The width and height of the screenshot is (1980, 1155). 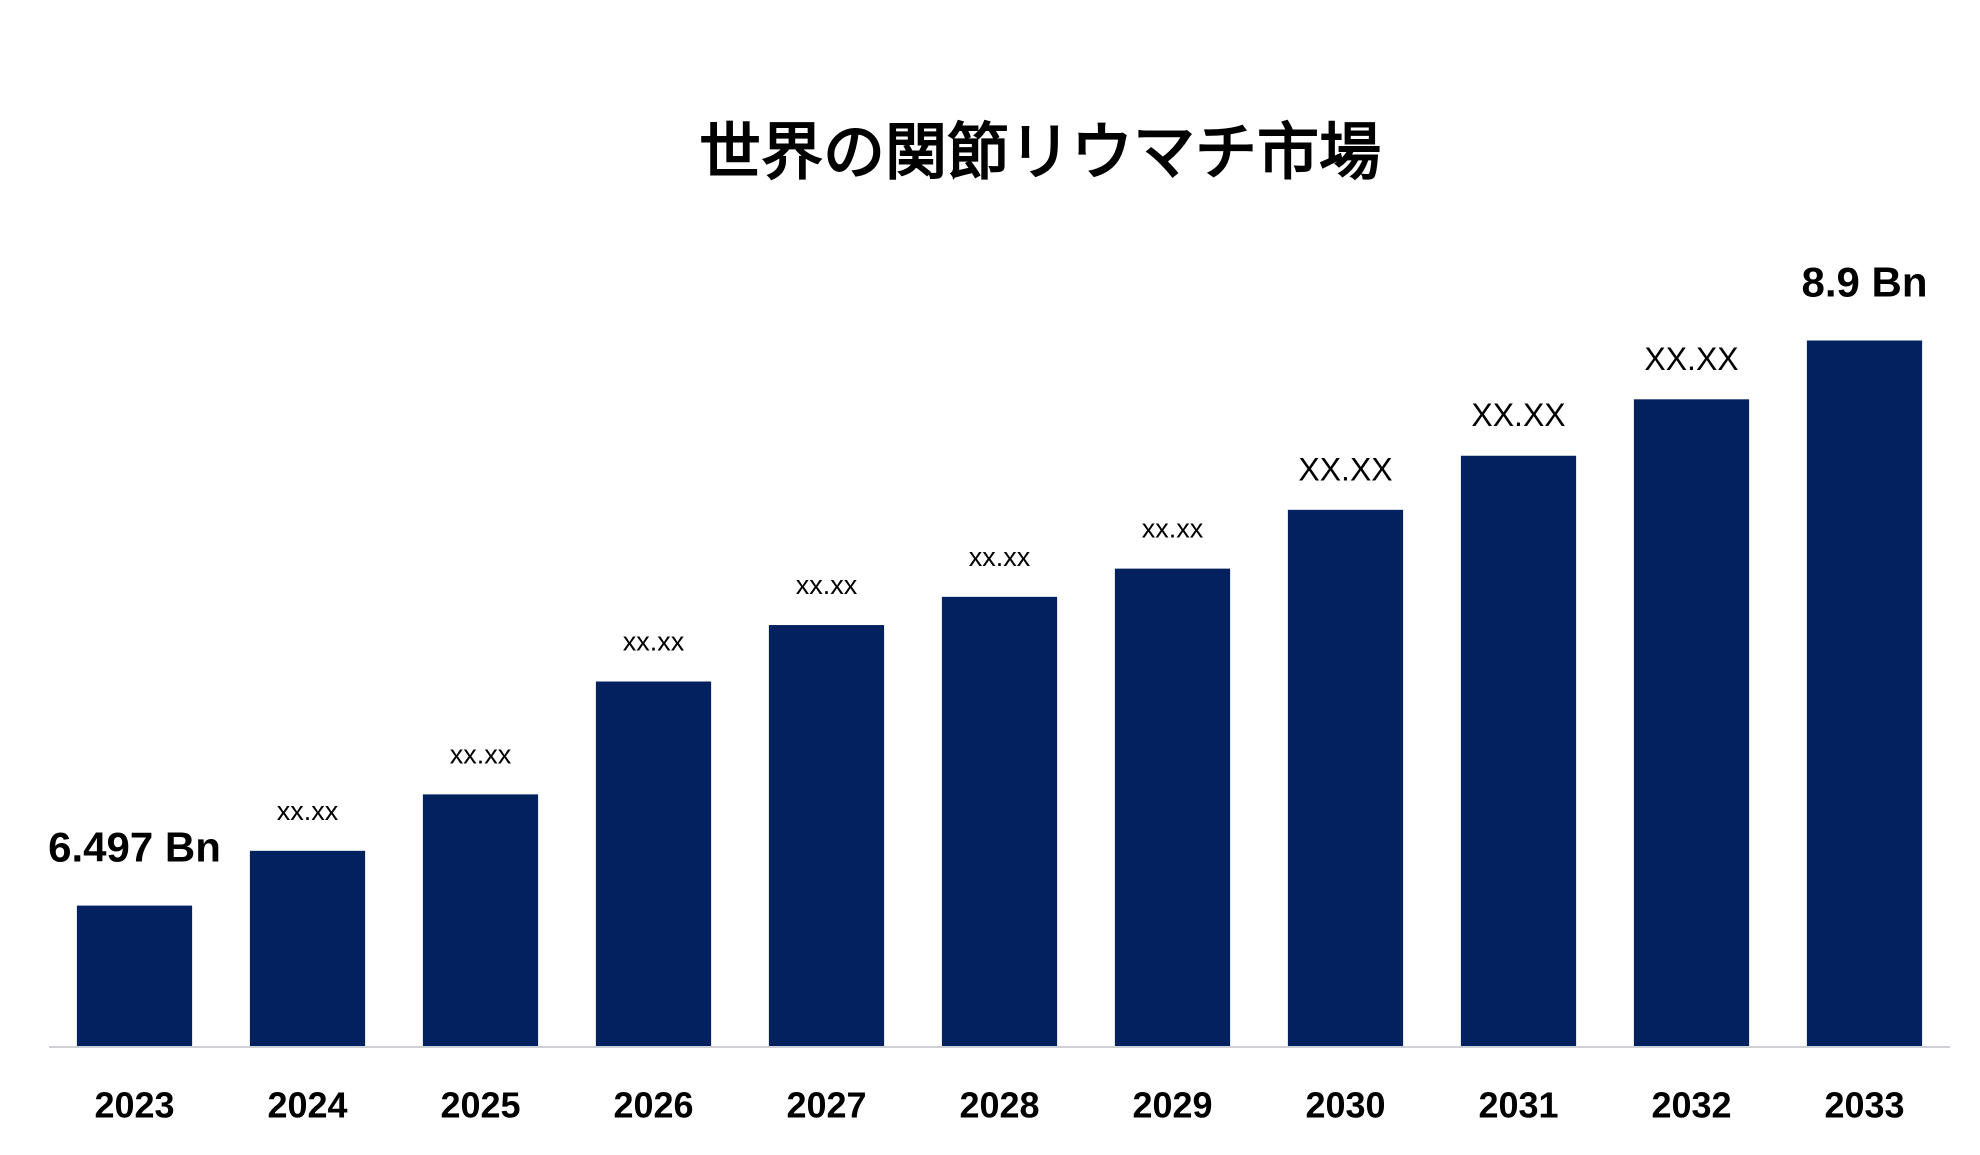 I want to click on x-tick-label: 2023, so click(x=134, y=1105).